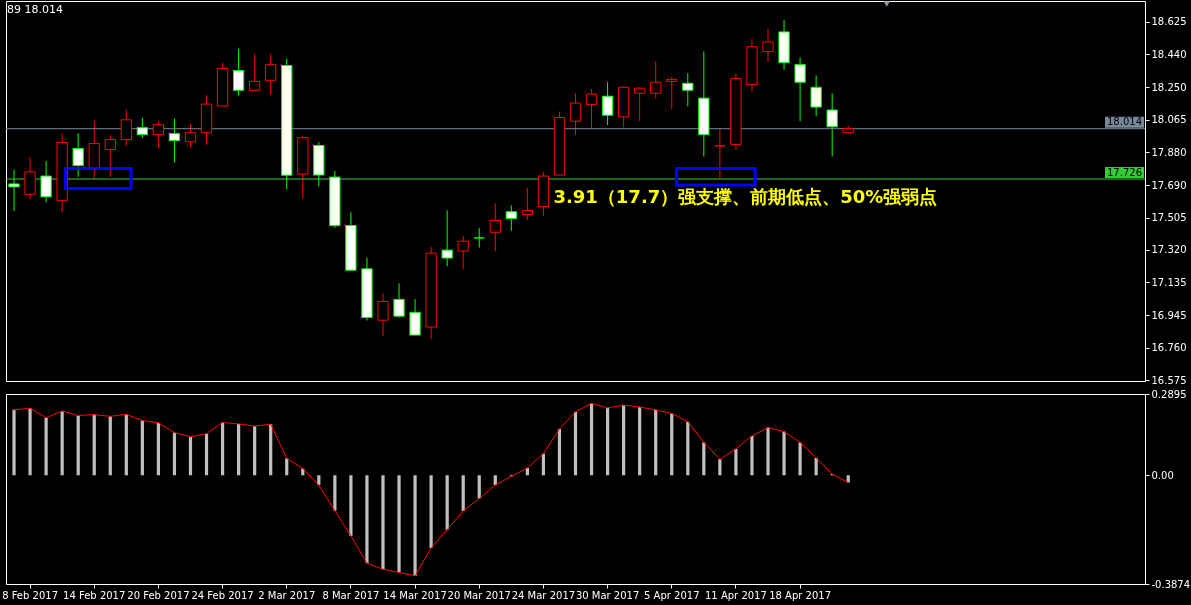 The image size is (1191, 605). What do you see at coordinates (415, 595) in the screenshot?
I see `x-tick-label: 14 Mar 2017` at bounding box center [415, 595].